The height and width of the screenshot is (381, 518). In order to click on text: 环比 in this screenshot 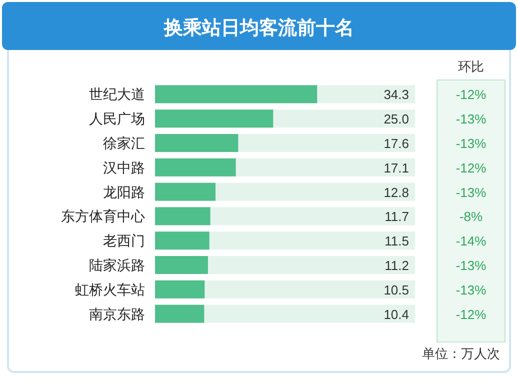, I will do `click(471, 66)`.